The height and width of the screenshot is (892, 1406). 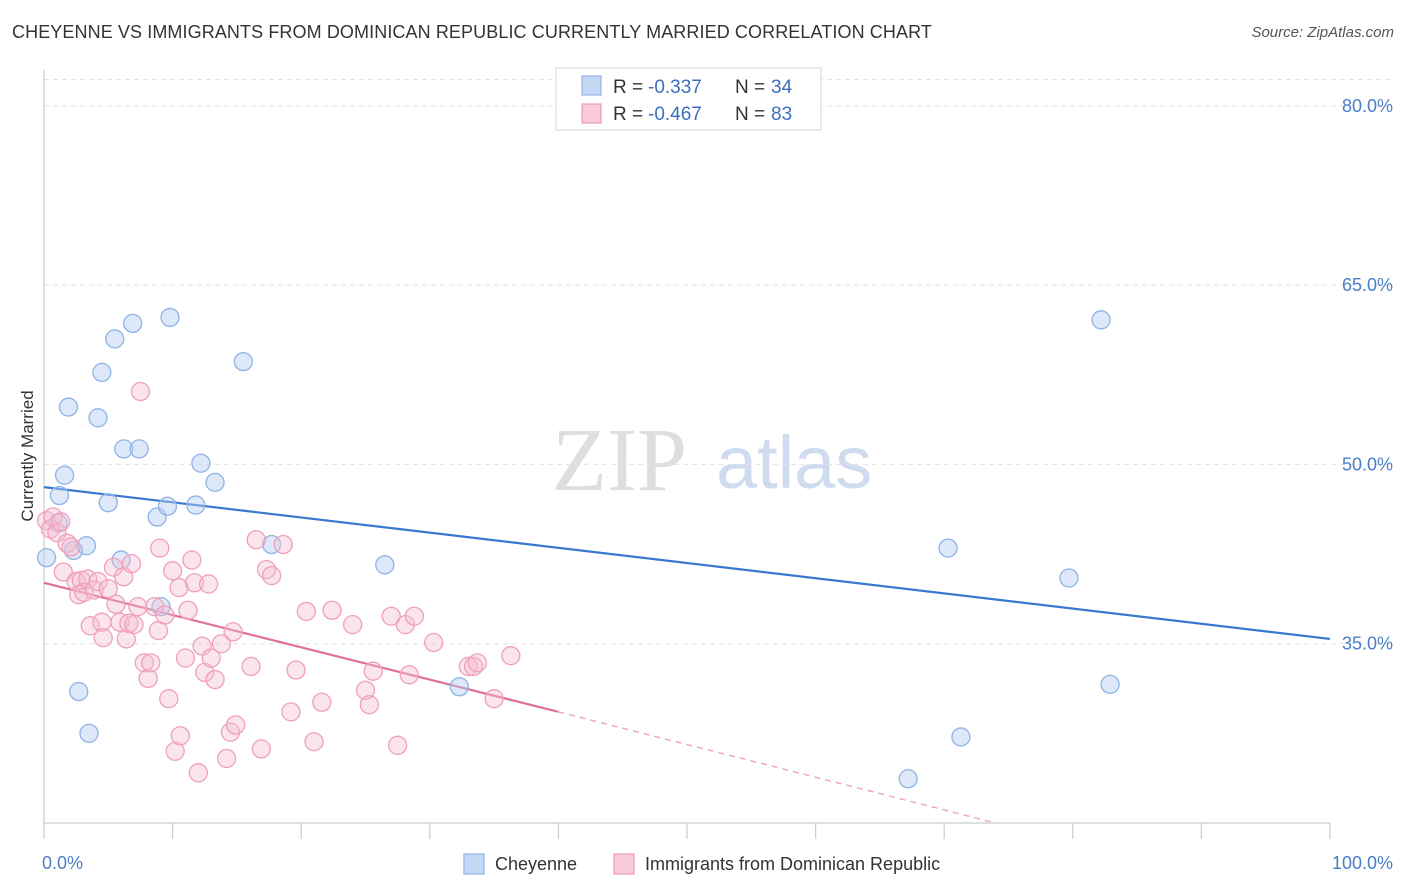 What do you see at coordinates (624, 864) in the screenshot?
I see `bottom-legend-swatch-dominican` at bounding box center [624, 864].